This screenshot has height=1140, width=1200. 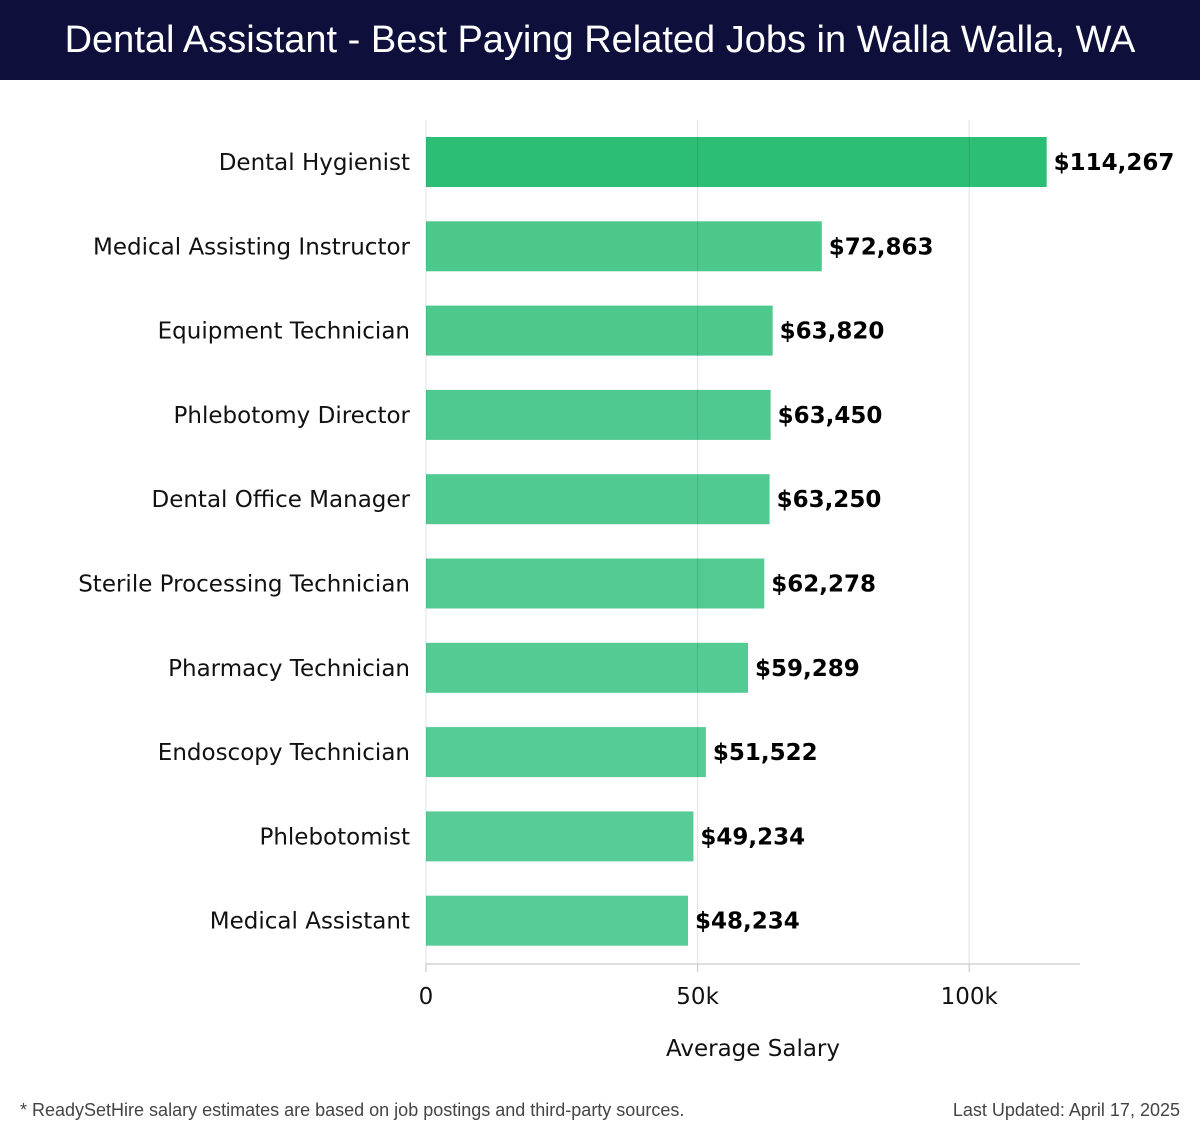 I want to click on value-label-2: $63,820, so click(x=832, y=332).